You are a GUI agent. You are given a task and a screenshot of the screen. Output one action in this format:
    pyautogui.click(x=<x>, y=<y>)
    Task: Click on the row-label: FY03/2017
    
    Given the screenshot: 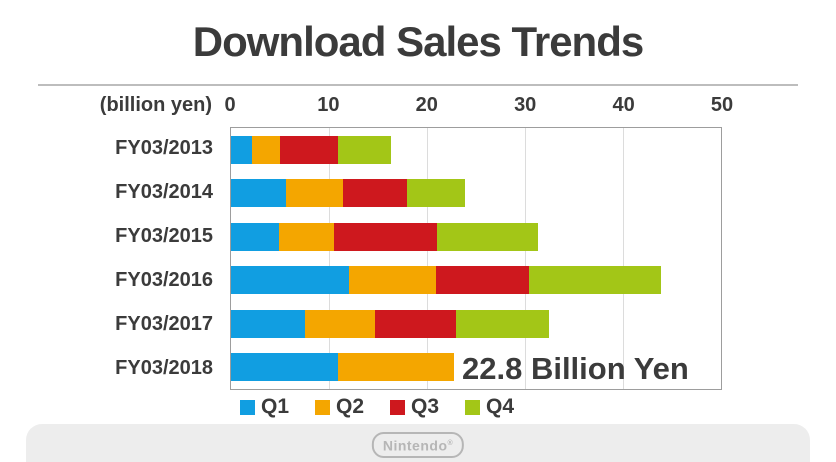 What is the action you would take?
    pyautogui.click(x=164, y=323)
    